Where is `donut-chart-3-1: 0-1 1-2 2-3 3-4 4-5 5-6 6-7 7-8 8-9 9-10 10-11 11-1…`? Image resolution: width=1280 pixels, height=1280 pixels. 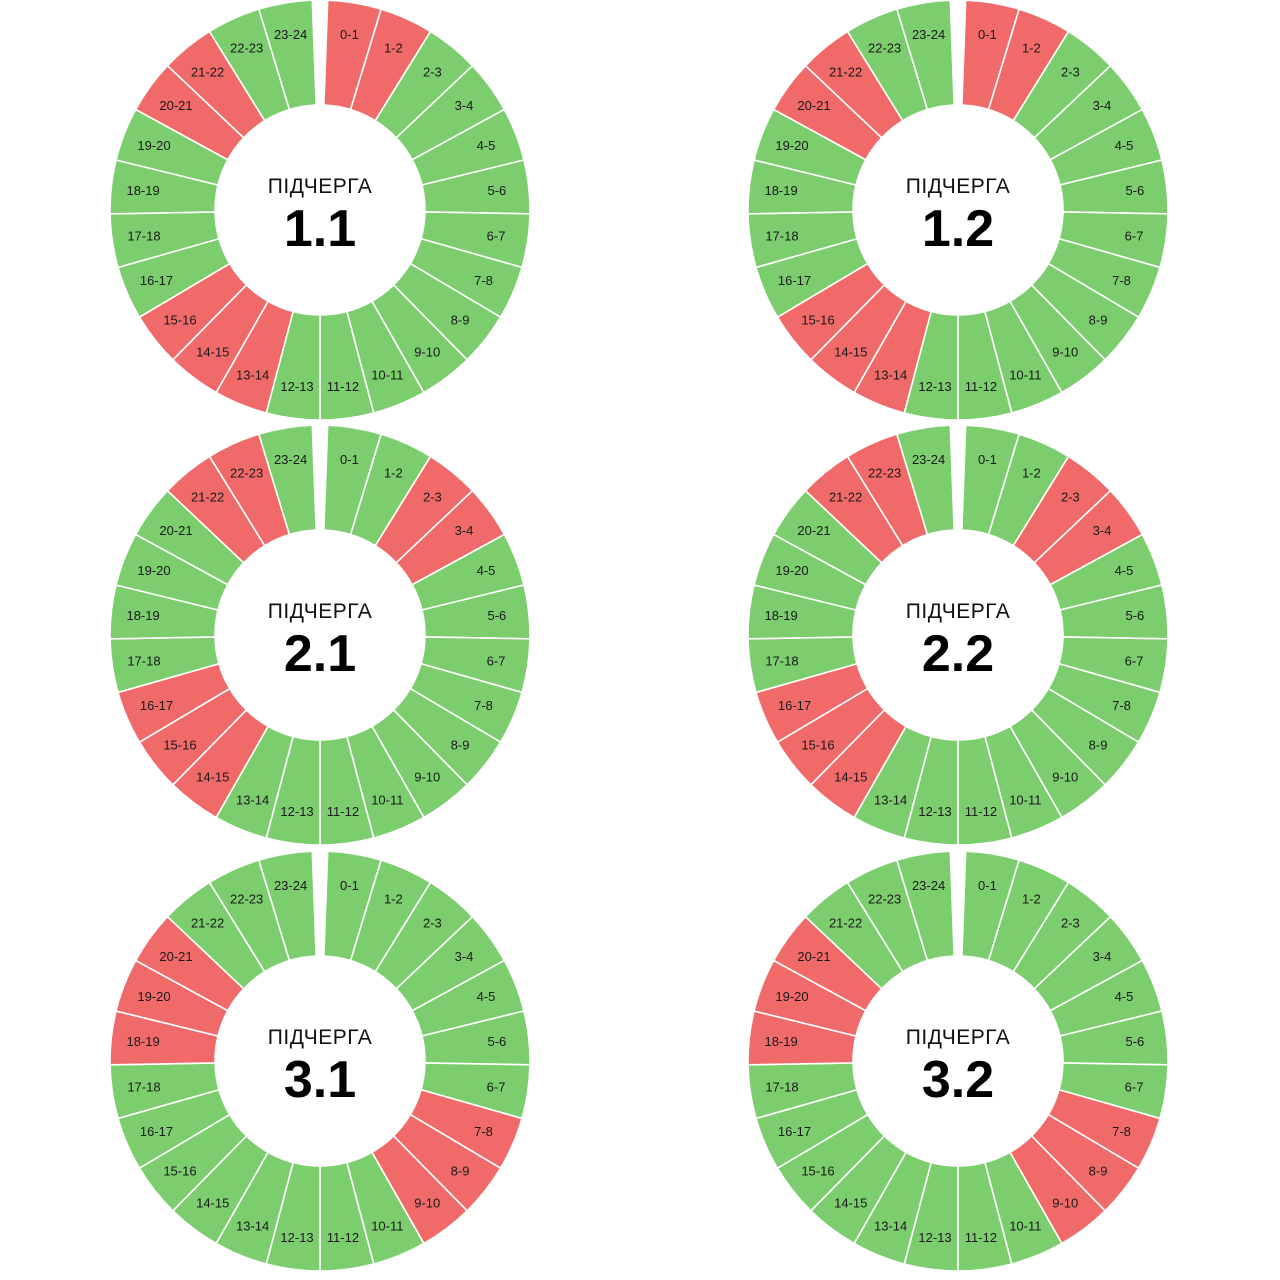
donut-chart-3-1: 0-1 1-2 2-3 3-4 4-5 5-6 6-7 7-8 8-9 9-10 10-11 11-1… is located at coordinates (320, 1061).